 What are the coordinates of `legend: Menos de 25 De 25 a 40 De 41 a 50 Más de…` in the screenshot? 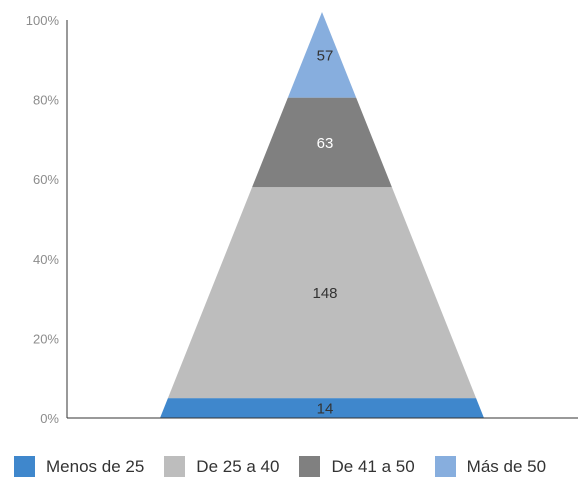 It's located at (280, 466).